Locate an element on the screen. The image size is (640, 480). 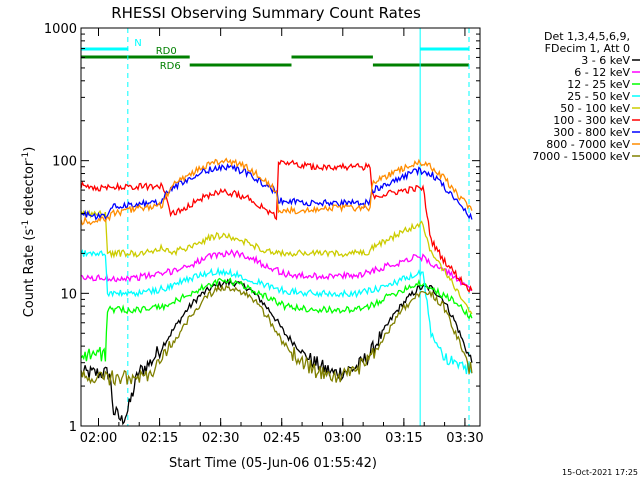
legend-label-8: 7000 - 15000 keV is located at coordinates (581, 156).